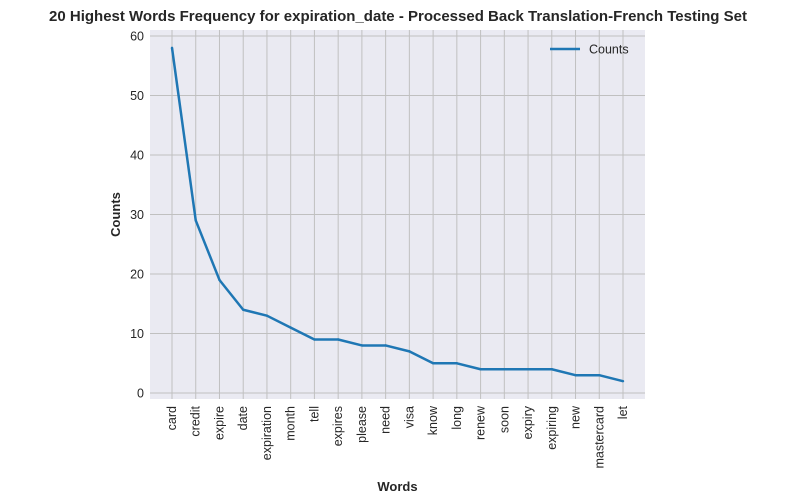  Describe the element at coordinates (457, 418) in the screenshot. I see `x-tick-label: long` at that location.